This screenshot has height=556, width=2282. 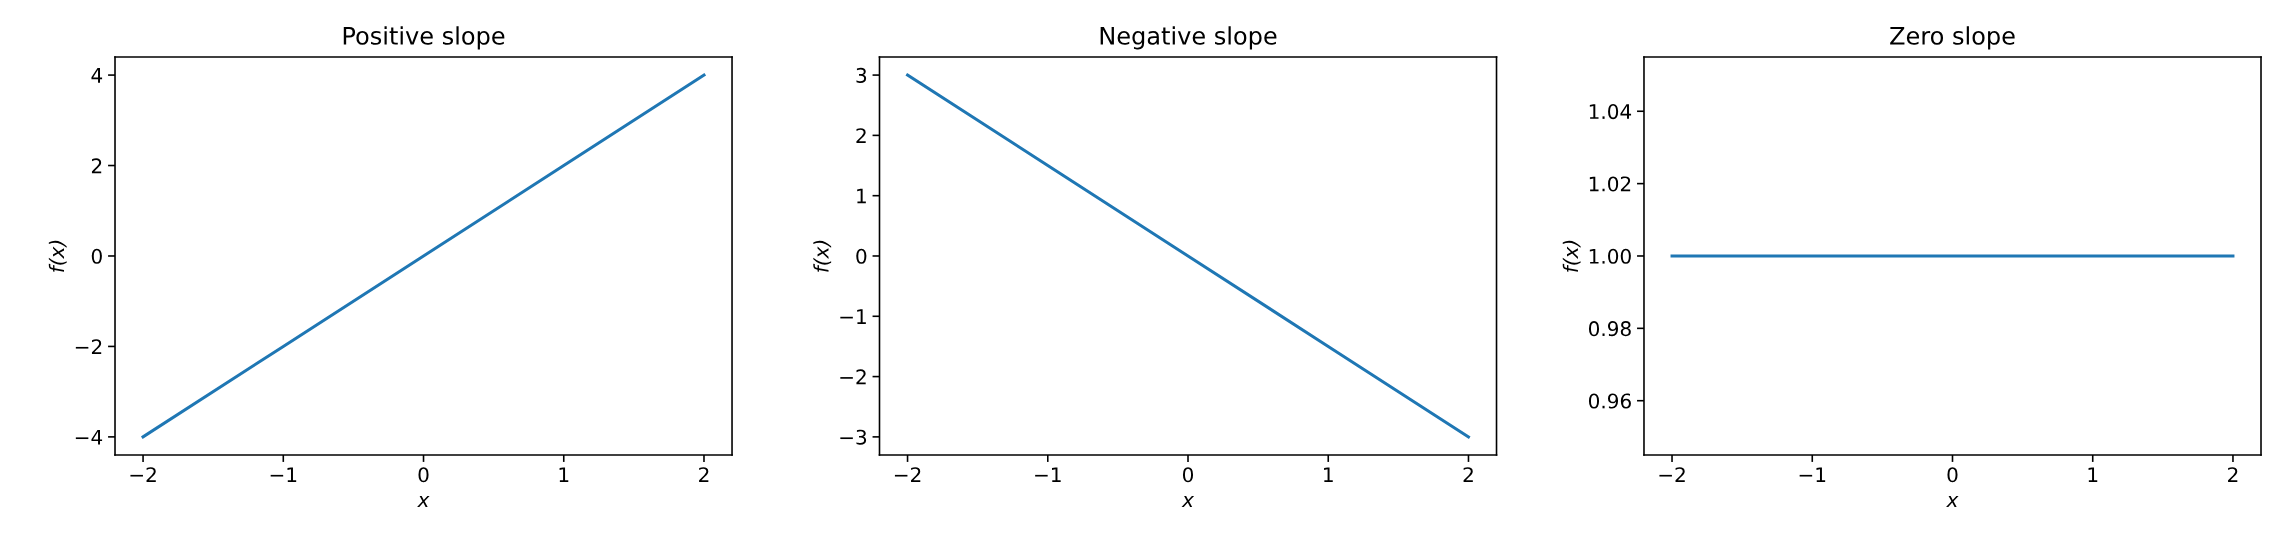 I want to click on y-tick-label: 1, so click(x=861, y=196).